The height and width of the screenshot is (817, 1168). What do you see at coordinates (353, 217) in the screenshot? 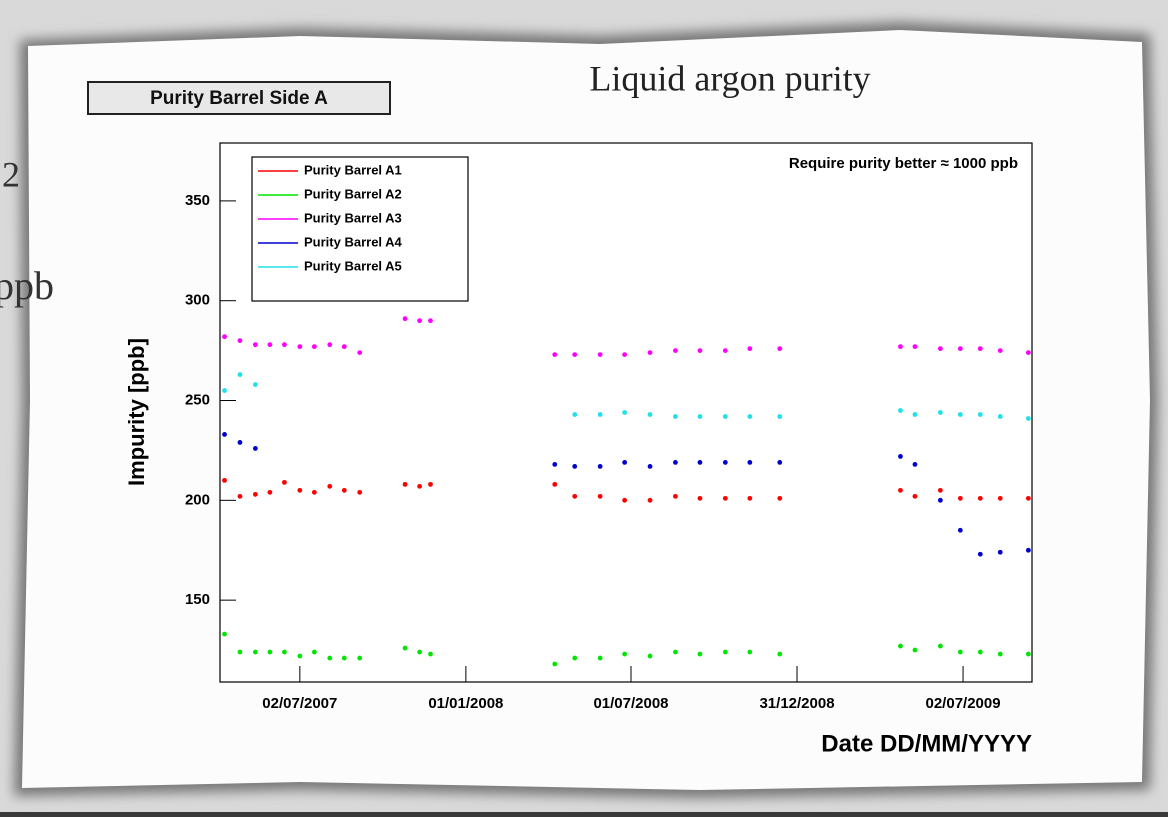
I see `legend-label: Purity Barrel A3` at bounding box center [353, 217].